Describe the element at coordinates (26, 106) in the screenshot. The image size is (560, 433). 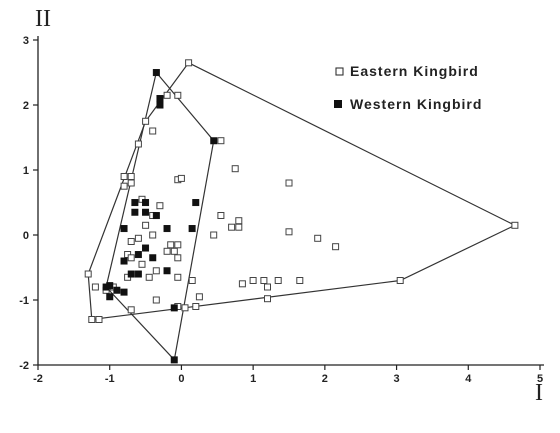
I see `y-tick-label-4: 2` at that location.